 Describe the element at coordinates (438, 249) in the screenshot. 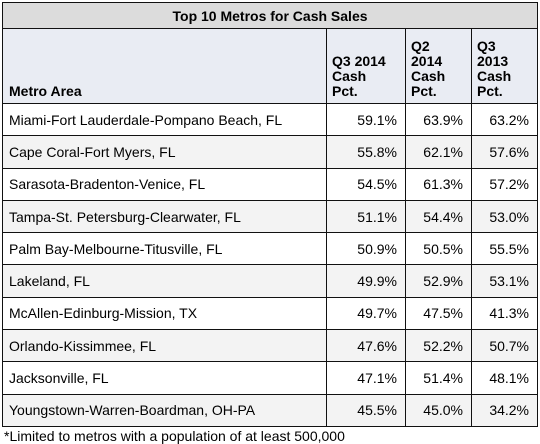

I see `q2-2014-cell: 50.5%` at that location.